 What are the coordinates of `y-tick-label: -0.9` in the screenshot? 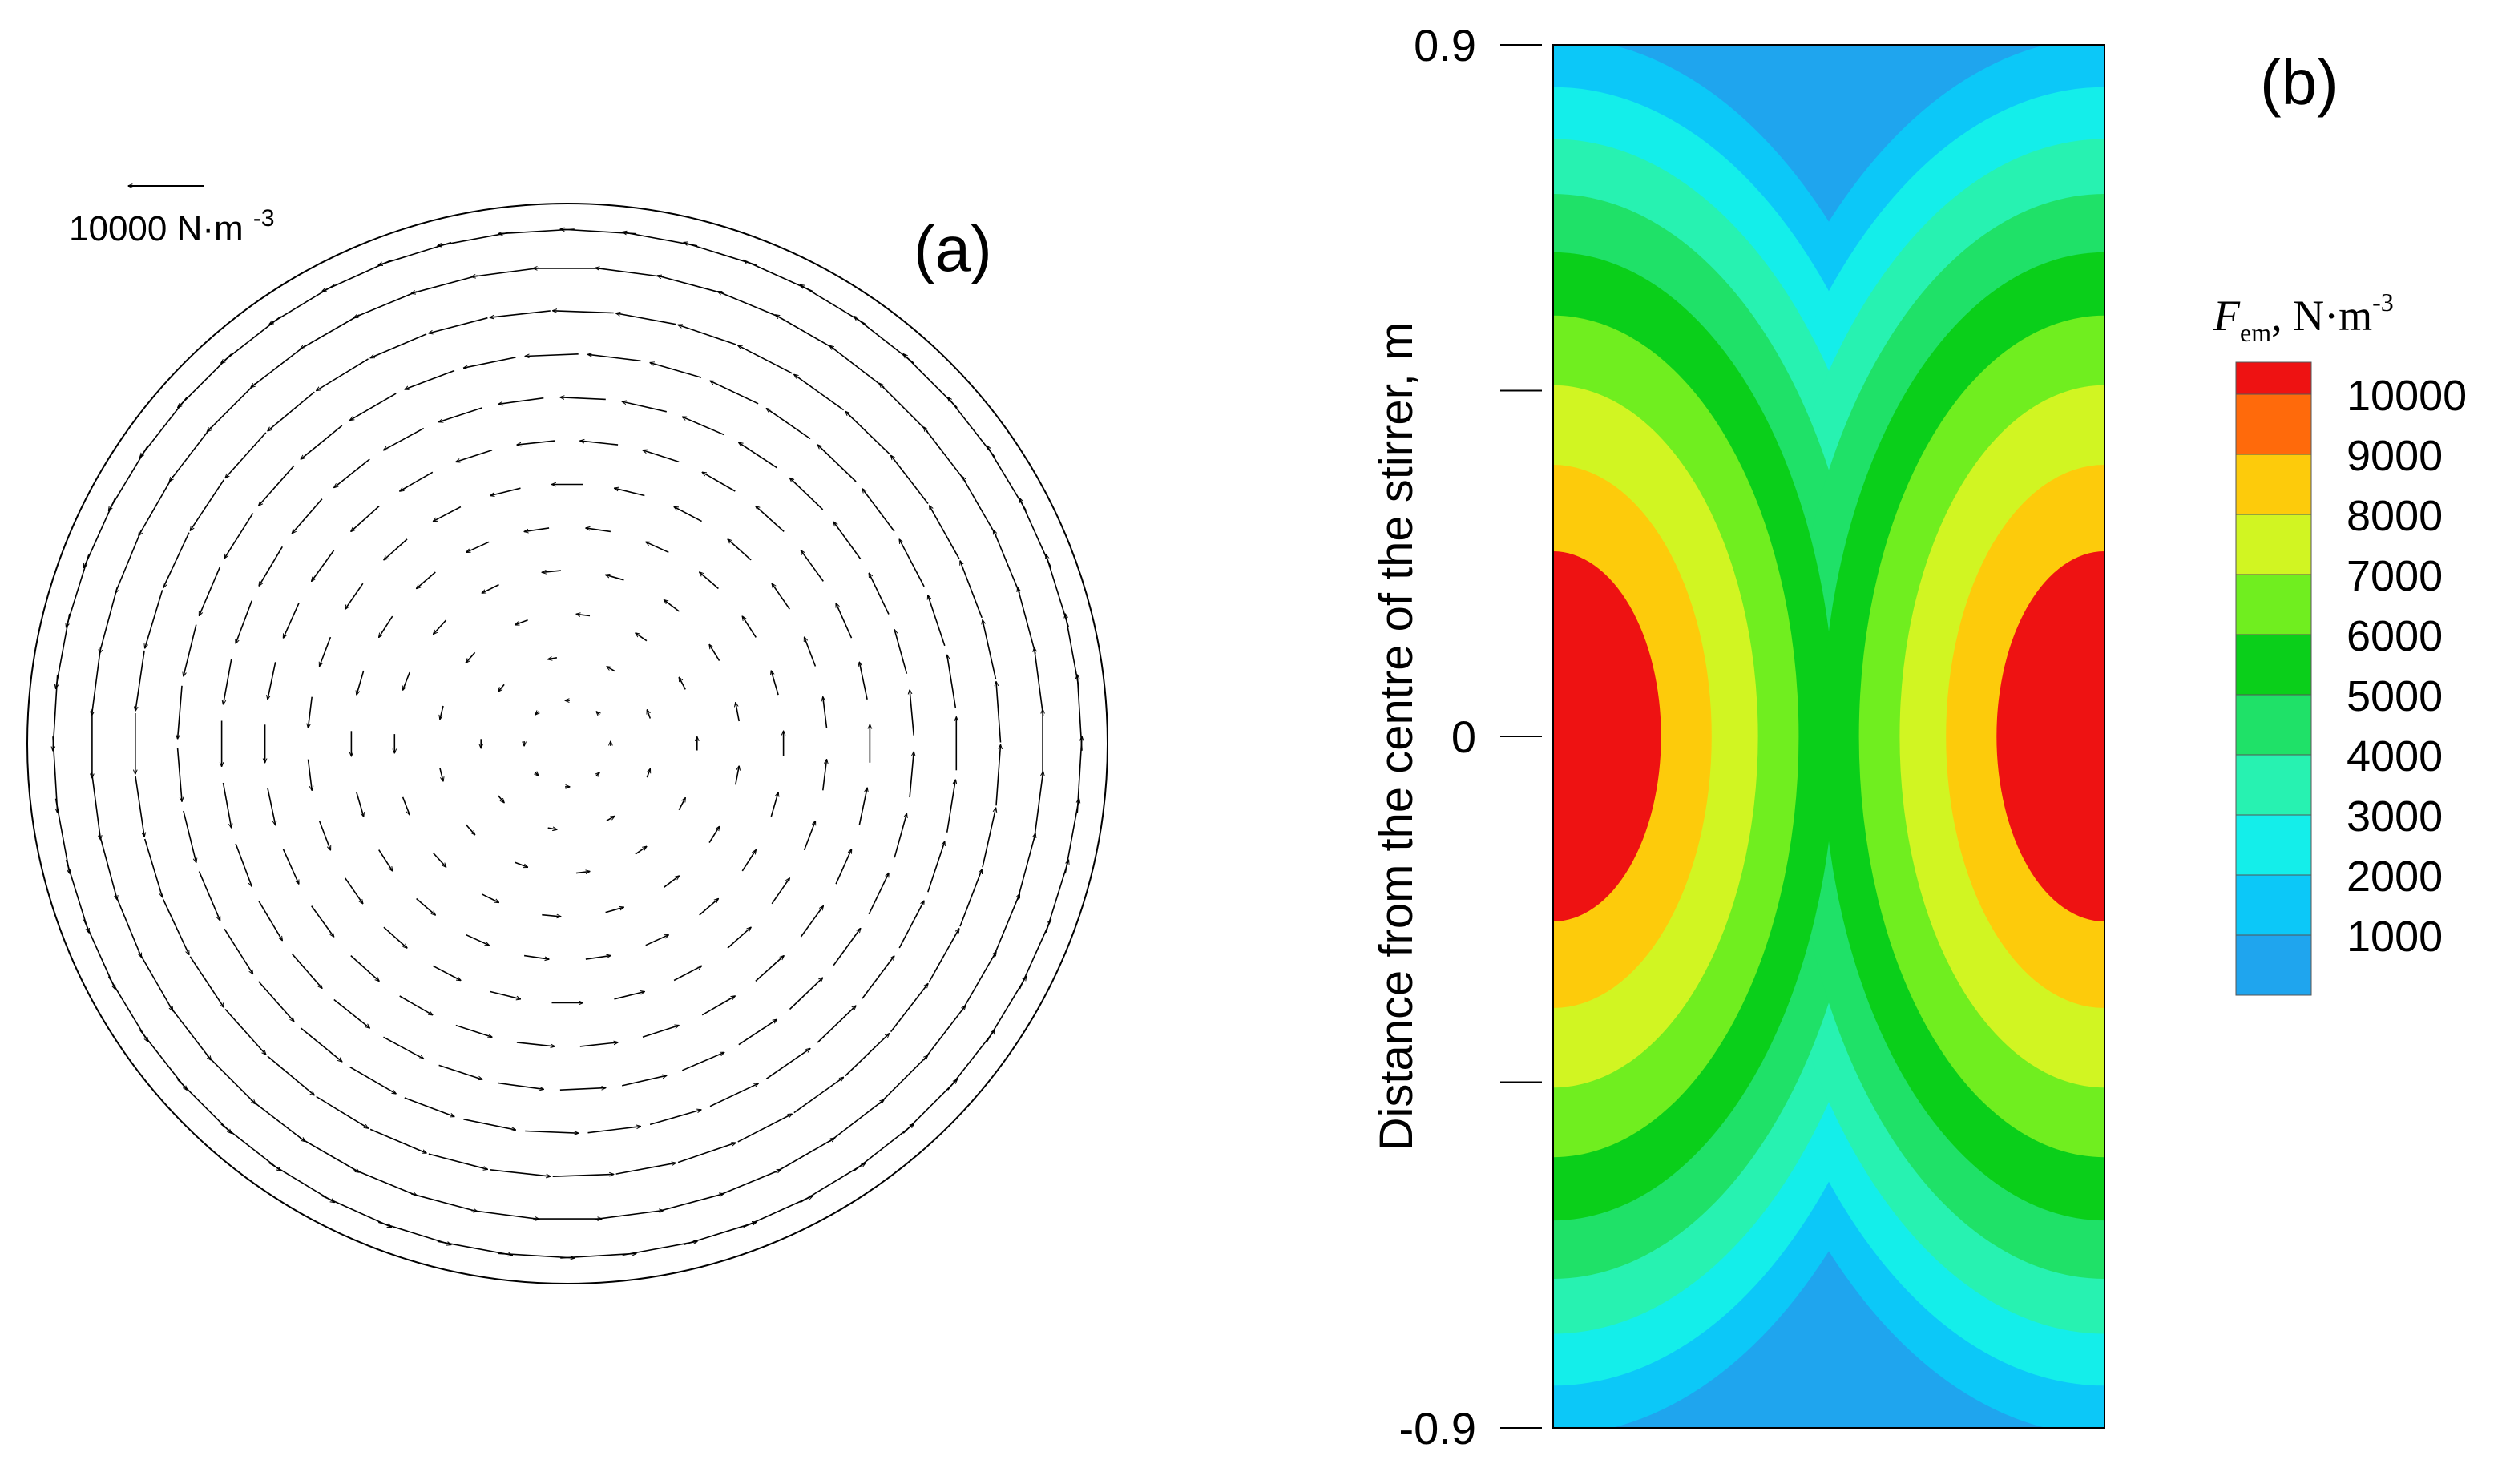 It's located at (1438, 1429).